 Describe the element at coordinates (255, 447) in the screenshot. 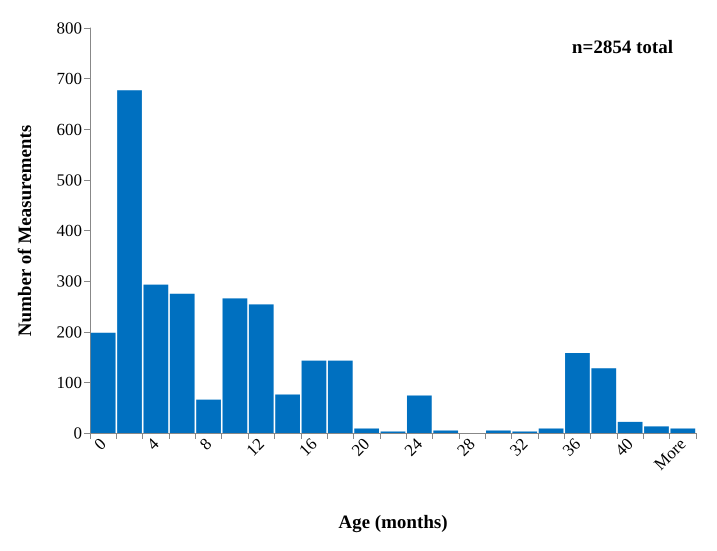

I see `x-tick-label: 12` at that location.